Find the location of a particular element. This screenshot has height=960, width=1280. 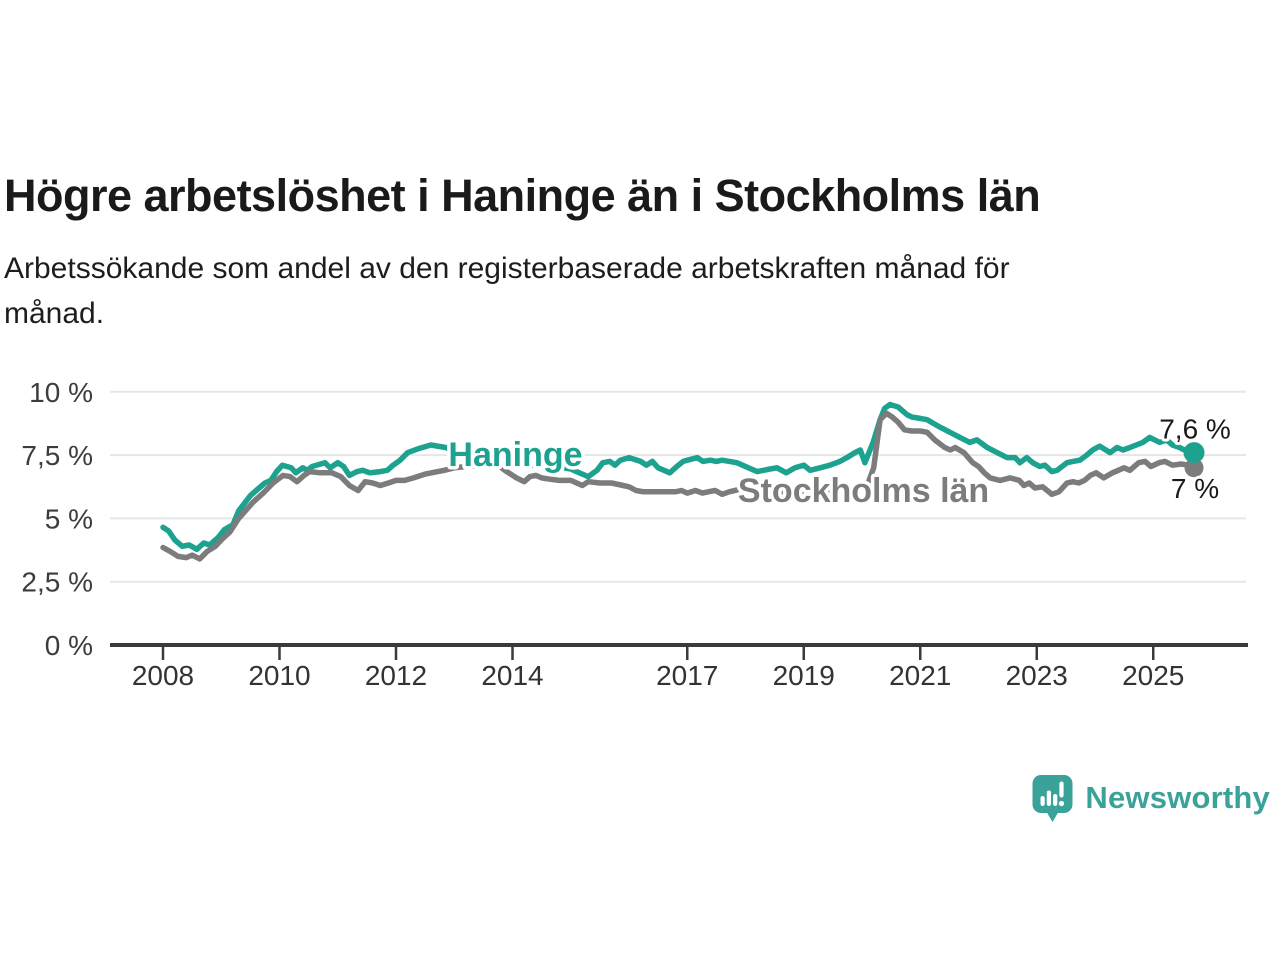

x-axis-tick-label: 2008 is located at coordinates (163, 675).